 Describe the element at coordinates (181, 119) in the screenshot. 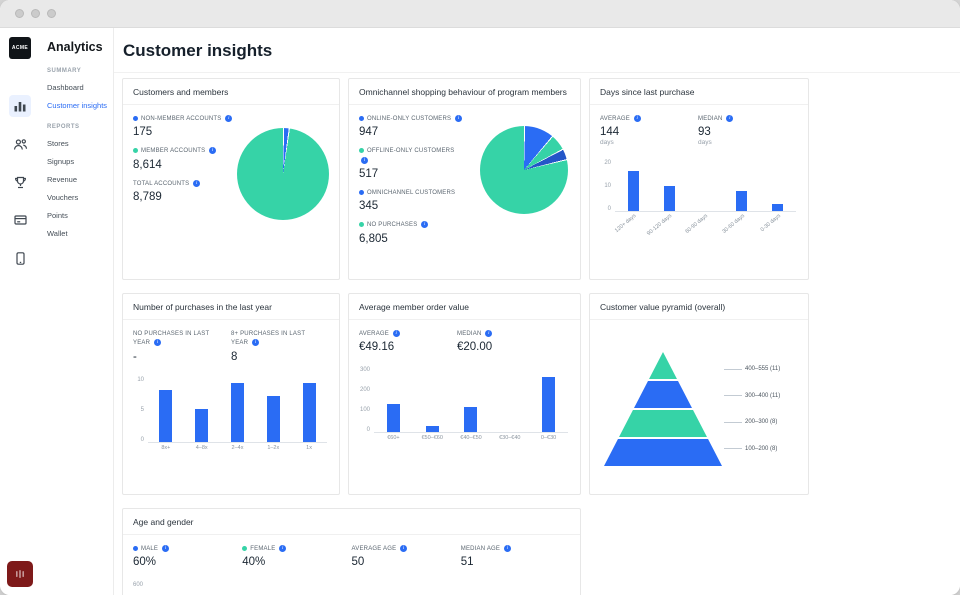

I see `legend-label: NON-MEMBER ACCOUNTS` at that location.